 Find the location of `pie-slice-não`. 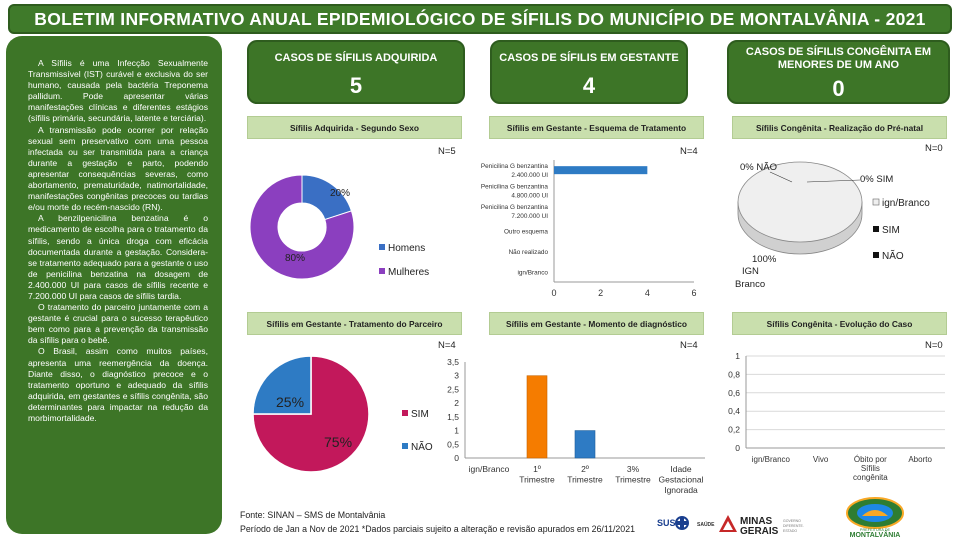

pie-slice-não is located at coordinates (282, 385).